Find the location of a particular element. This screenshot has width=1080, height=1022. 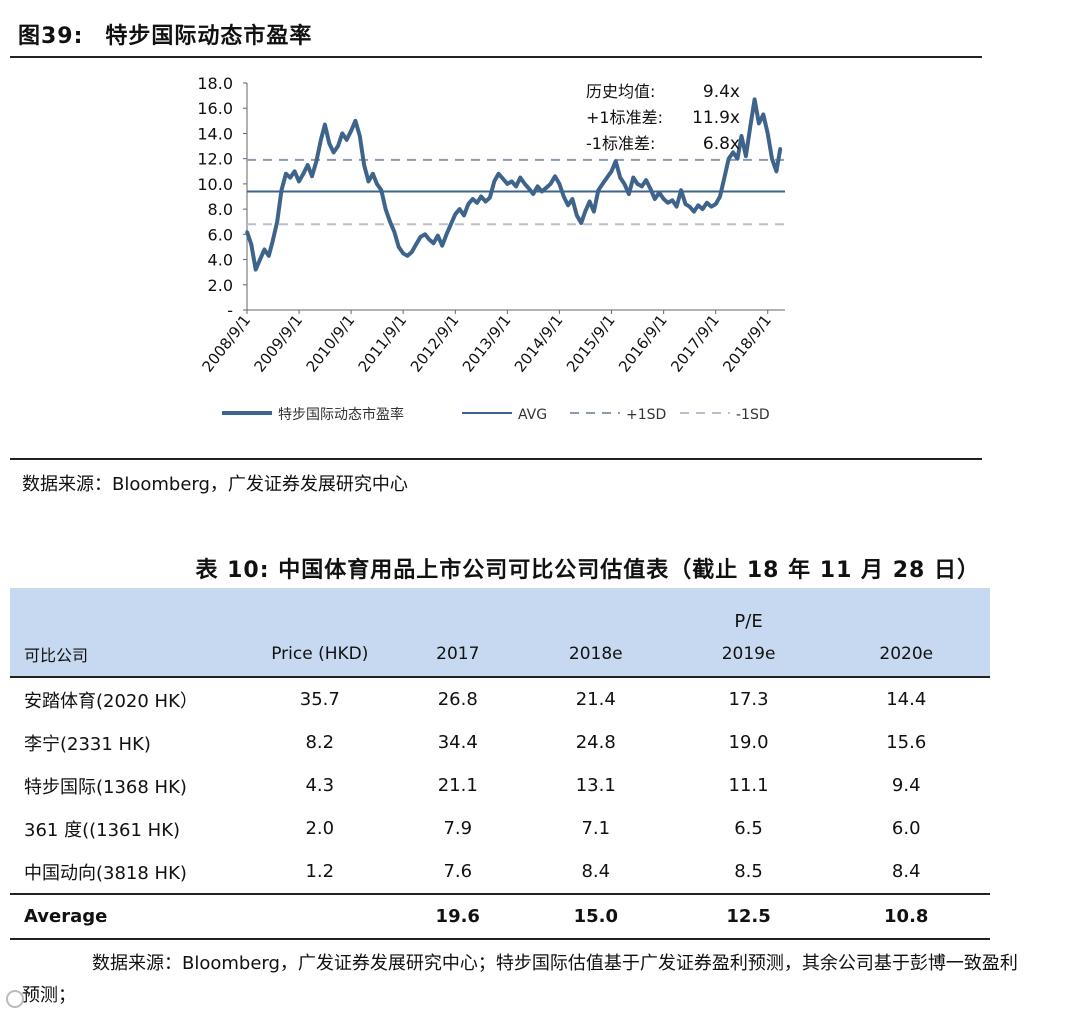

table-header-row: 可比公司 Price (HKD) 2017 2018e 2019e 2020e is located at coordinates (500, 655).